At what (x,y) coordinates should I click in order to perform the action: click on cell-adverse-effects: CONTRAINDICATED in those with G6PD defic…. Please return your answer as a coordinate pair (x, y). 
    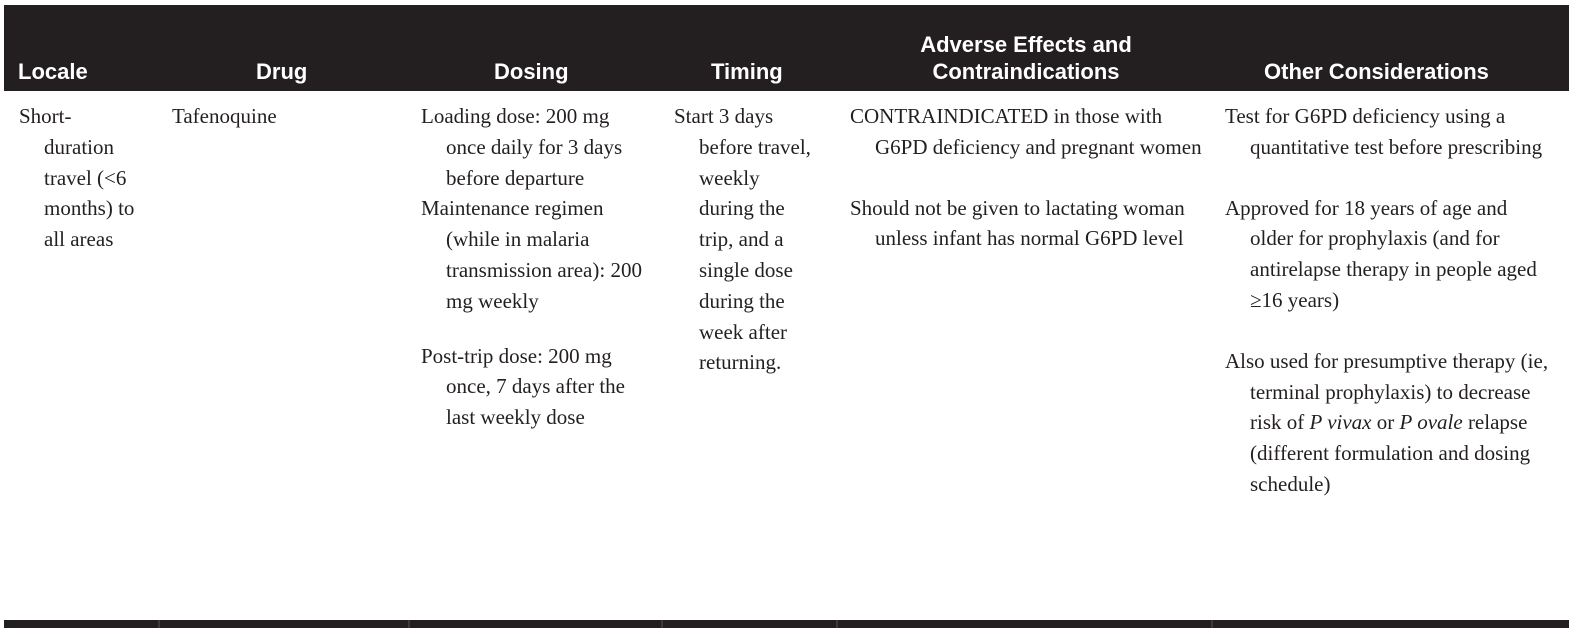
    Looking at the image, I should click on (1030, 177).